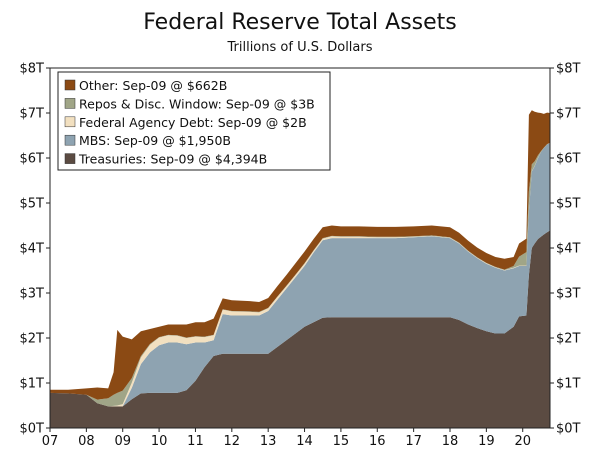 The height and width of the screenshot is (460, 600). Describe the element at coordinates (32, 429) in the screenshot. I see `y-tick-label-left: $0T` at that location.